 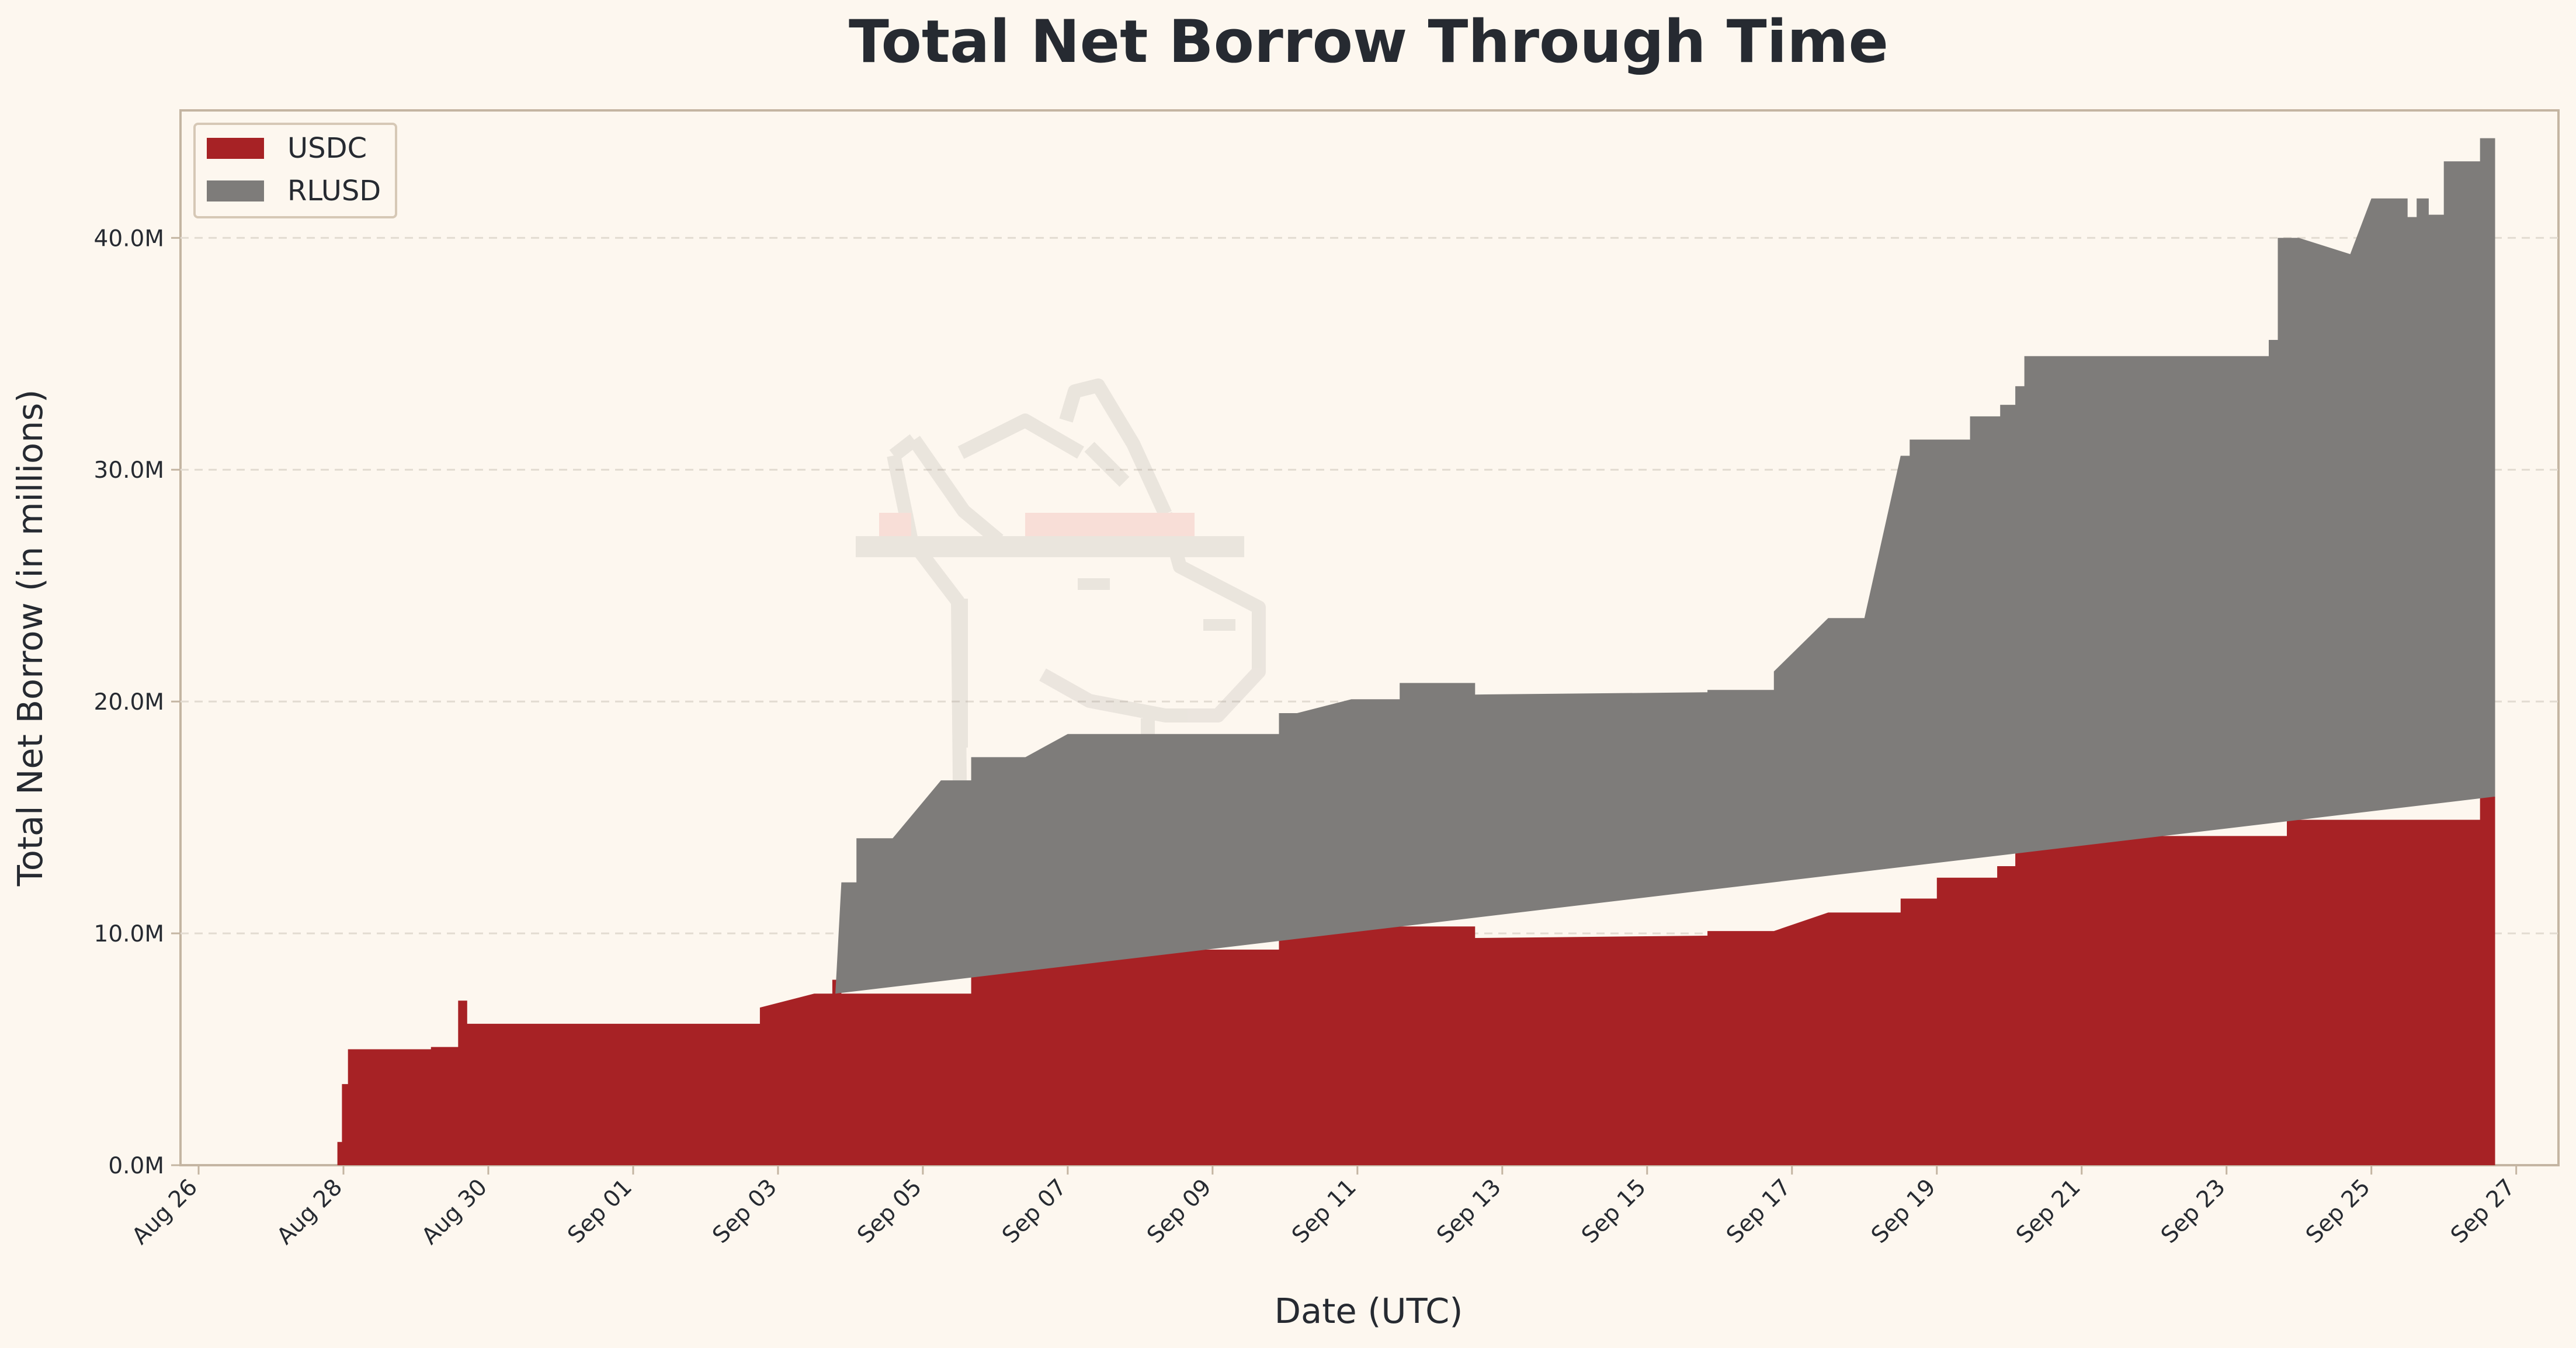 What do you see at coordinates (30, 638) in the screenshot?
I see `y-axis-label: Total Net Borrow (in millions)` at bounding box center [30, 638].